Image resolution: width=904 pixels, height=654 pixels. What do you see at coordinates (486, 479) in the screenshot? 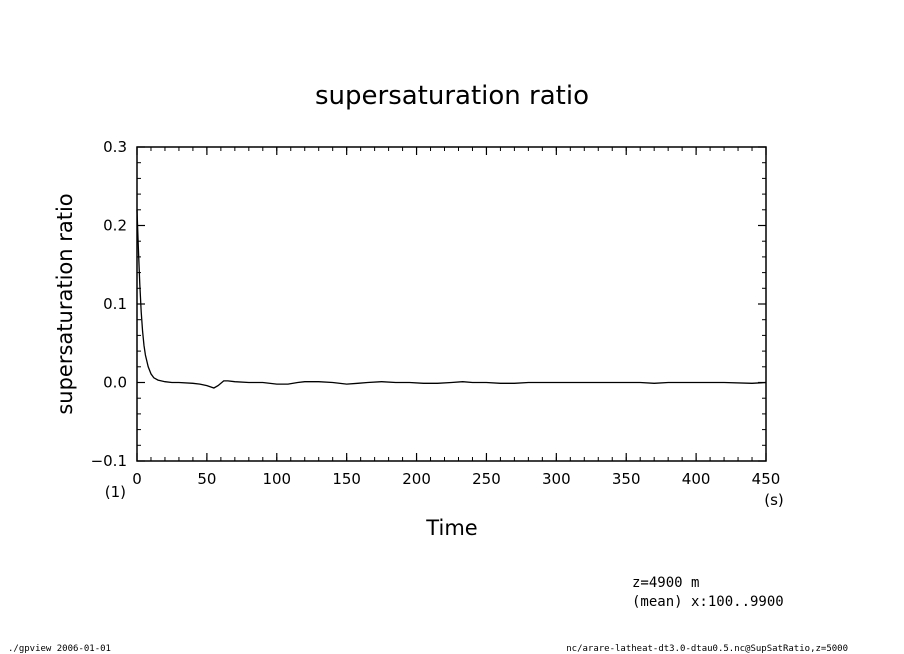
I see `x-tick-label: 250` at bounding box center [486, 479].